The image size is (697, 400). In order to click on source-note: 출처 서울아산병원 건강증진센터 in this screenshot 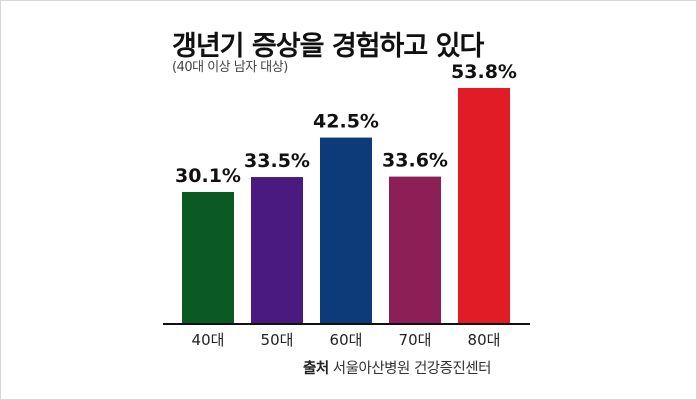, I will do `click(397, 367)`.